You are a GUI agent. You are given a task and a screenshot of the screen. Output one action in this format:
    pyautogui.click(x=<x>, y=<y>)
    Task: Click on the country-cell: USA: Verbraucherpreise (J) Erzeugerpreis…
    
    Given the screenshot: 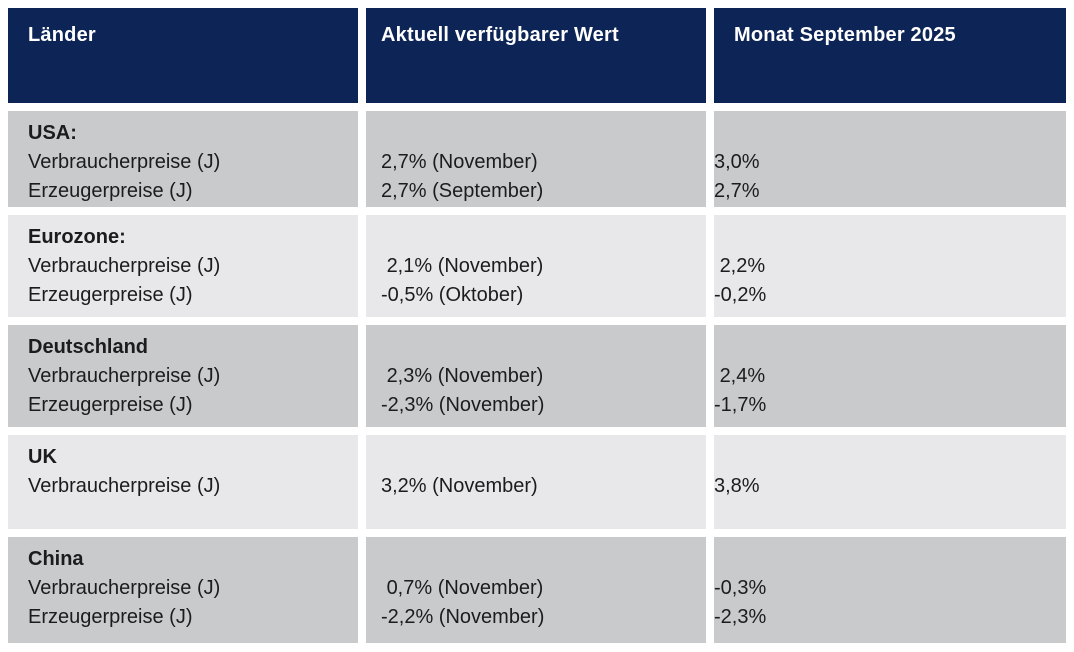 What is the action you would take?
    pyautogui.click(x=183, y=159)
    